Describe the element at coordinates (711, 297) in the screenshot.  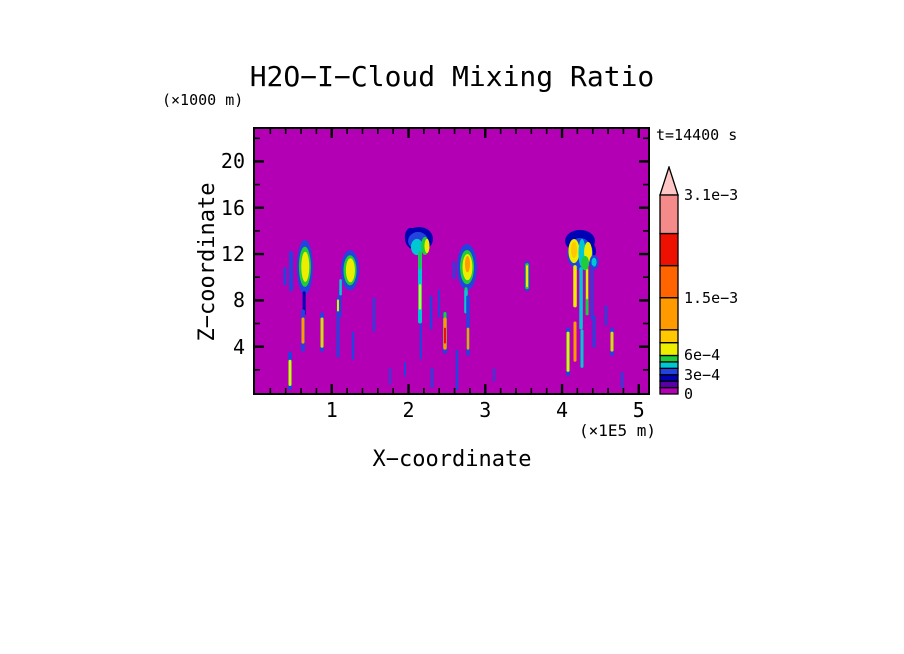
I see `colorbar-label: 1.5e−3` at that location.